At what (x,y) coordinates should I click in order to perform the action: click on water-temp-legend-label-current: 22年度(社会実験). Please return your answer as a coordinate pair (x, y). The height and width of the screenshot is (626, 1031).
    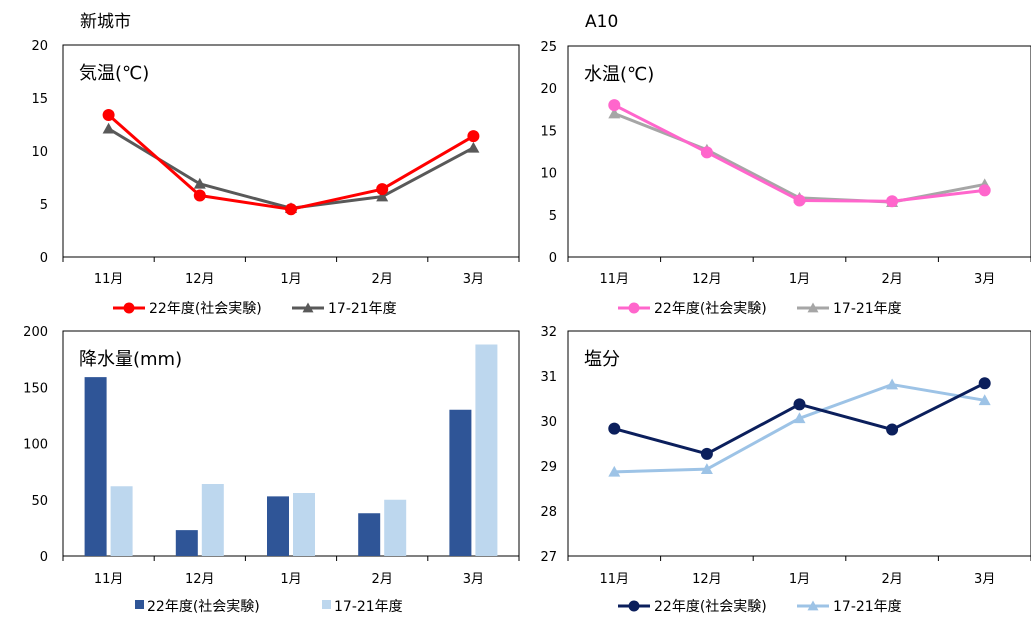
    Looking at the image, I should click on (710, 309).